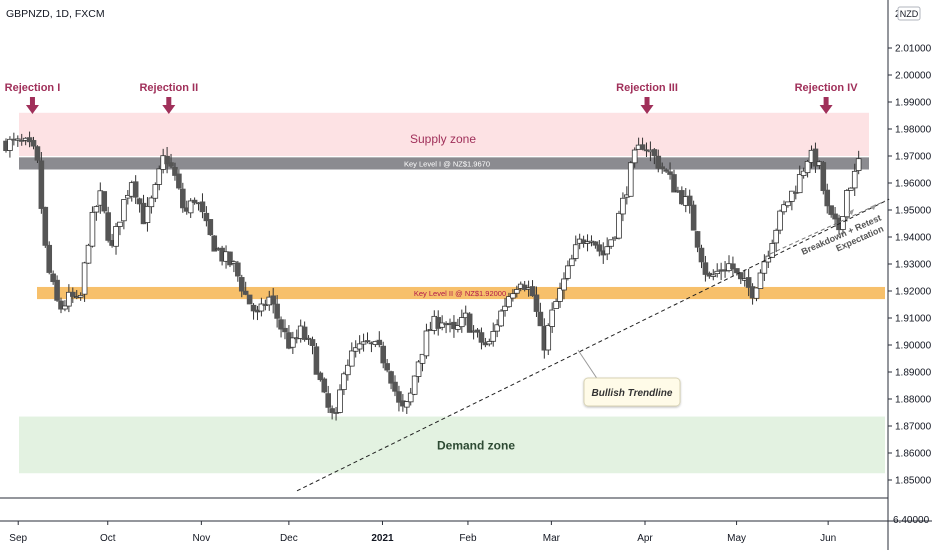  I want to click on currency-badge: NZD, so click(909, 13).